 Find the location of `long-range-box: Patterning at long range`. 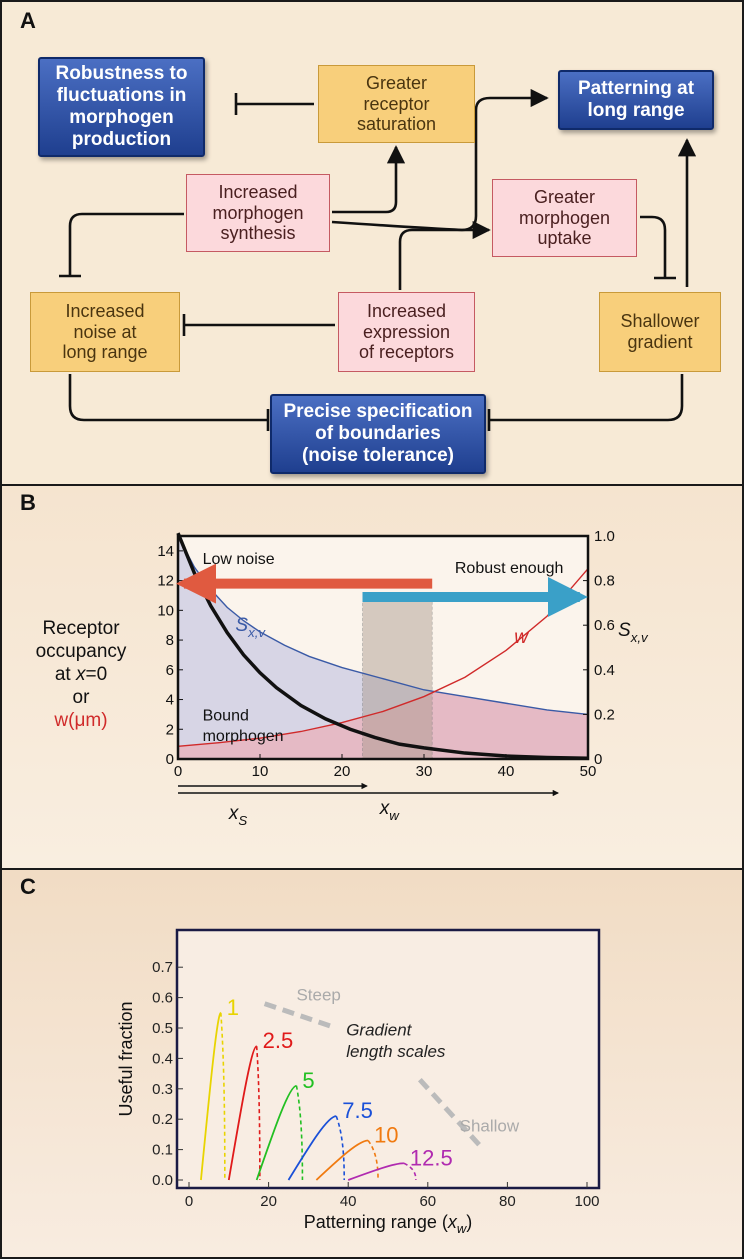

long-range-box: Patterning at long range is located at coordinates (636, 100).